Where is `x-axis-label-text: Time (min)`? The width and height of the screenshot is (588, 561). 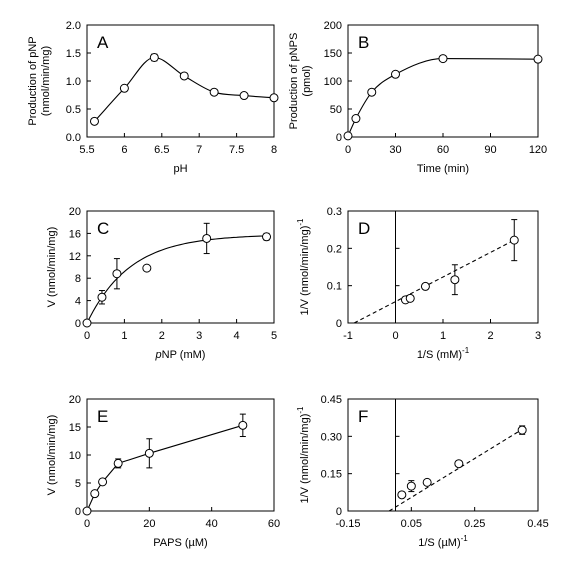 x-axis-label-text: Time (min) is located at coordinates (443, 169).